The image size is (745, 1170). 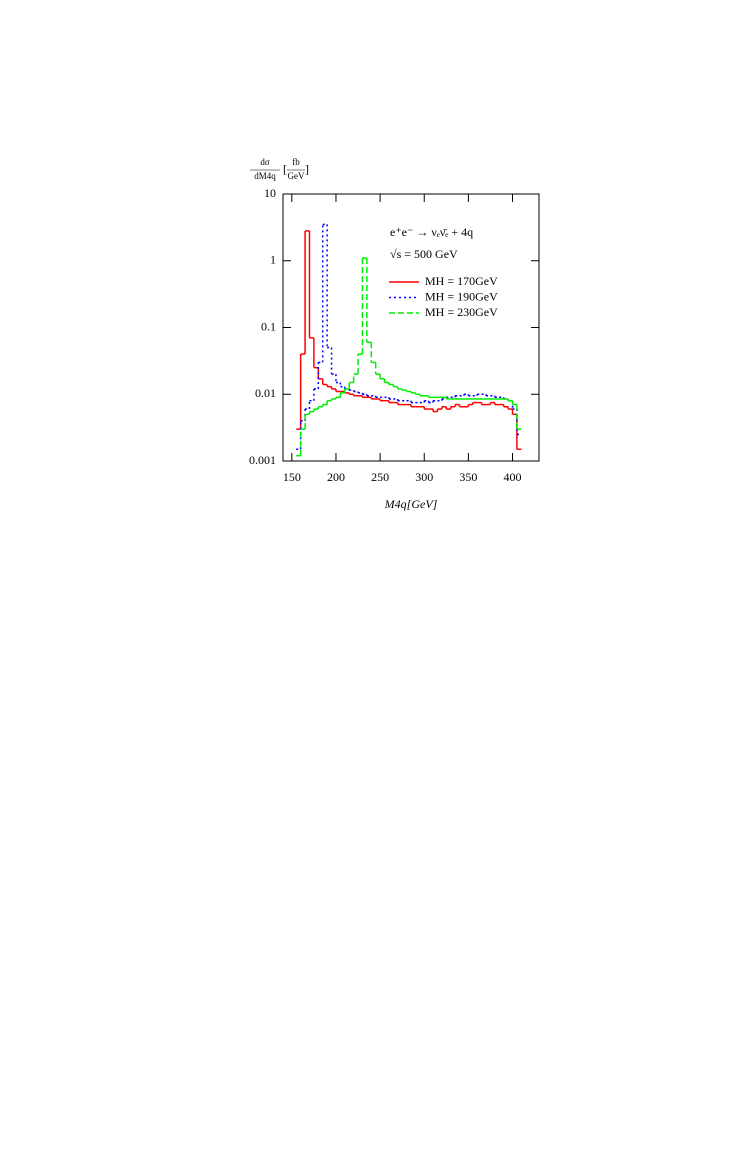 What do you see at coordinates (285, 169) in the screenshot?
I see `bracket: [` at bounding box center [285, 169].